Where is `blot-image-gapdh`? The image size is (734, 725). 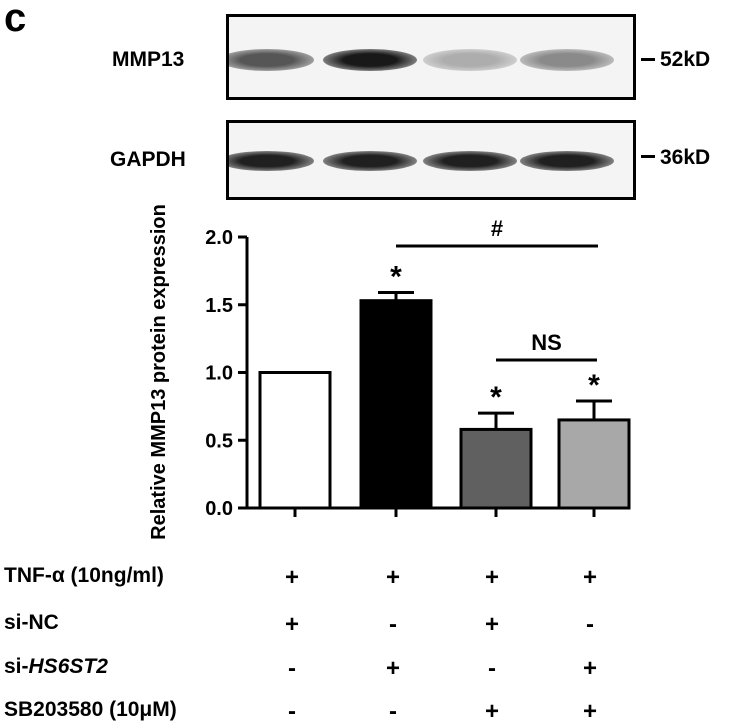 blot-image-gapdh is located at coordinates (431, 160).